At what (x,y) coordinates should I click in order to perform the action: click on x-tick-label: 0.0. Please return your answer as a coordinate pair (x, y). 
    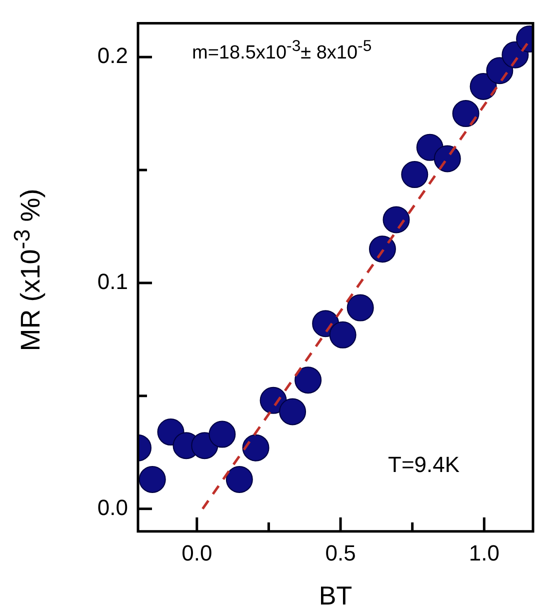
    Looking at the image, I should click on (197, 553).